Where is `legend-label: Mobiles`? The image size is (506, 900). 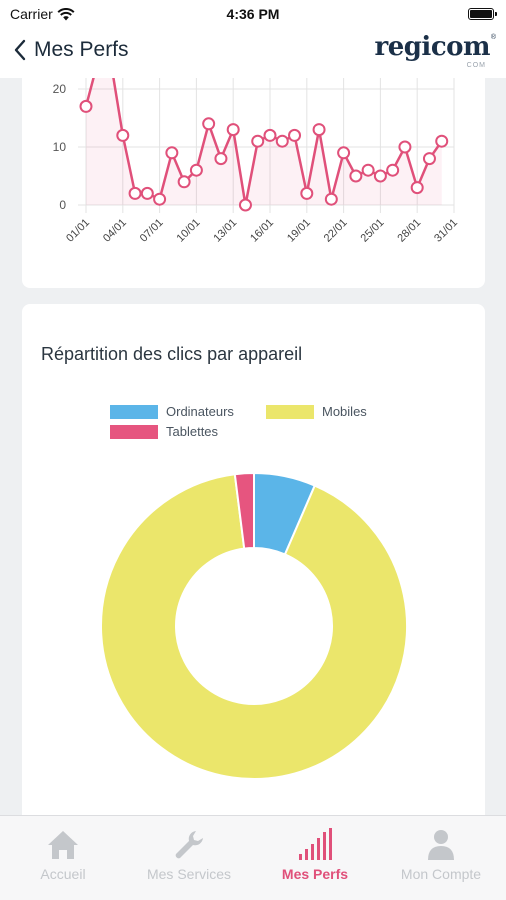
legend-label: Mobiles is located at coordinates (344, 411).